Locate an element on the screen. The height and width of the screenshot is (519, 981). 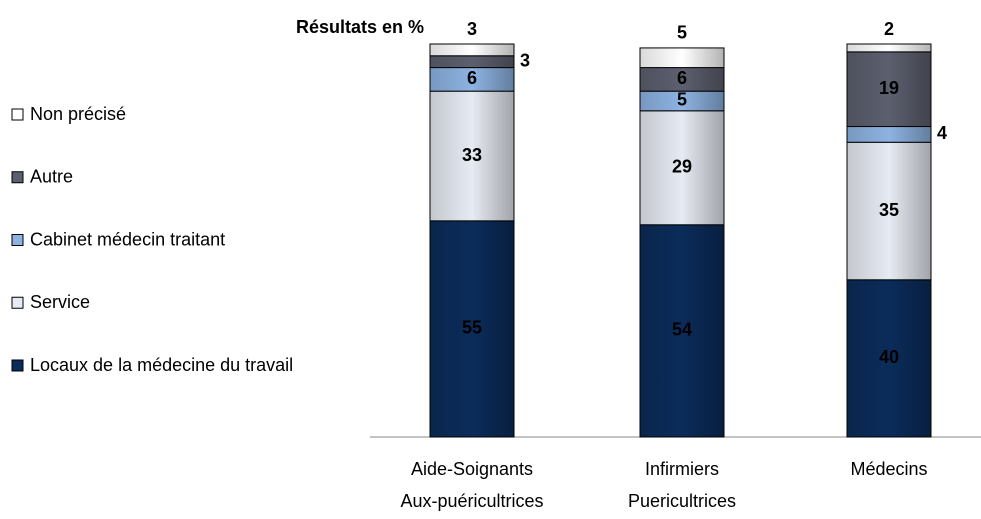
data-label: 35 is located at coordinates (889, 210).